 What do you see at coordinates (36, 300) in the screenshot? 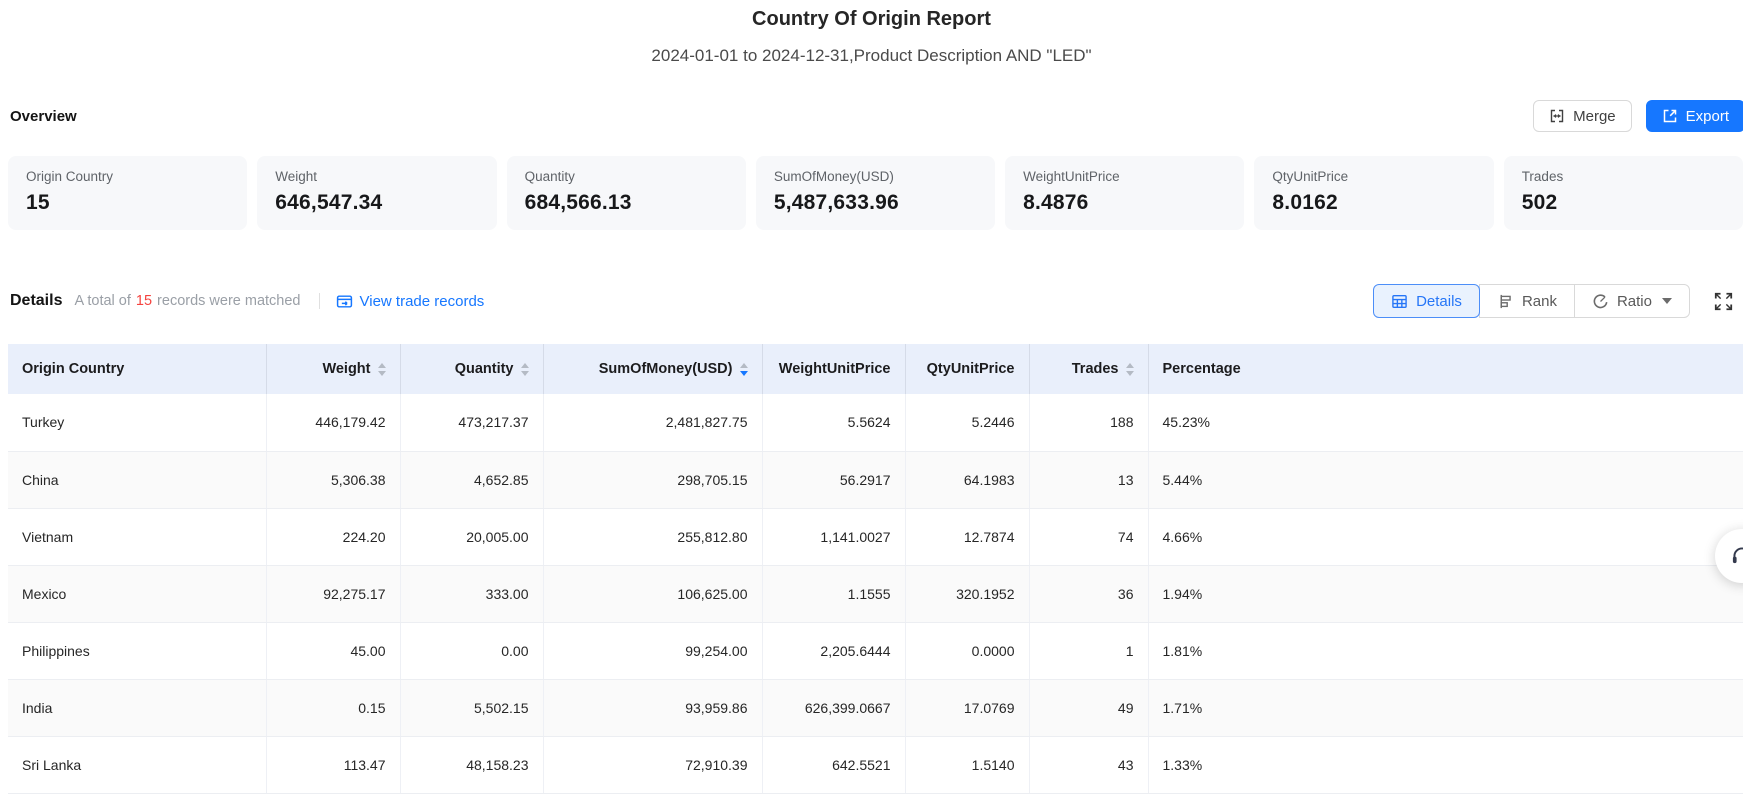
I see `details-heading: Details` at bounding box center [36, 300].